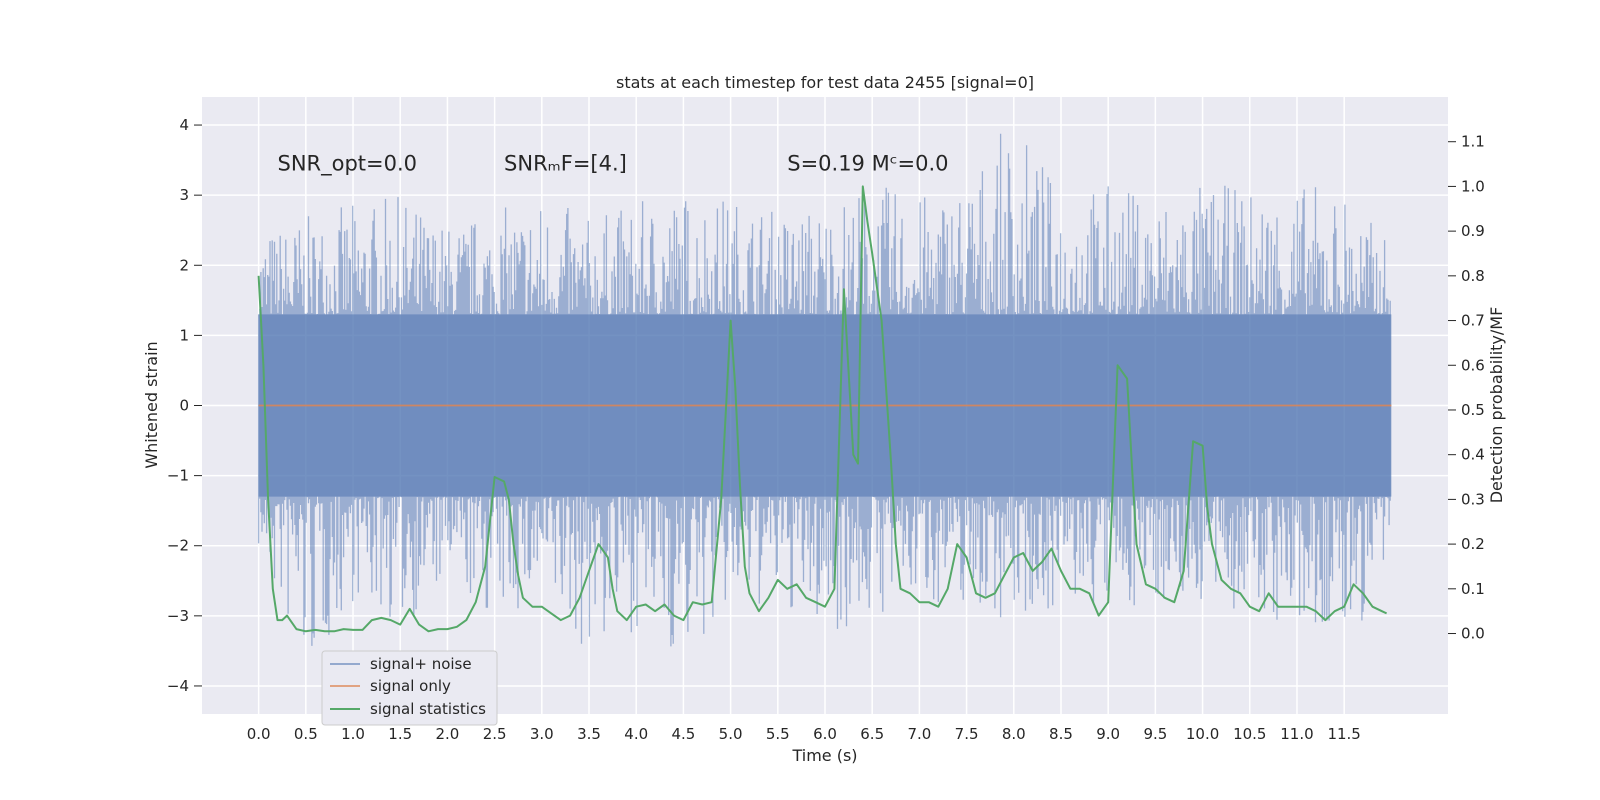 The width and height of the screenshot is (1600, 800). What do you see at coordinates (683, 734) in the screenshot?
I see `x-tick-label: 4.5` at bounding box center [683, 734].